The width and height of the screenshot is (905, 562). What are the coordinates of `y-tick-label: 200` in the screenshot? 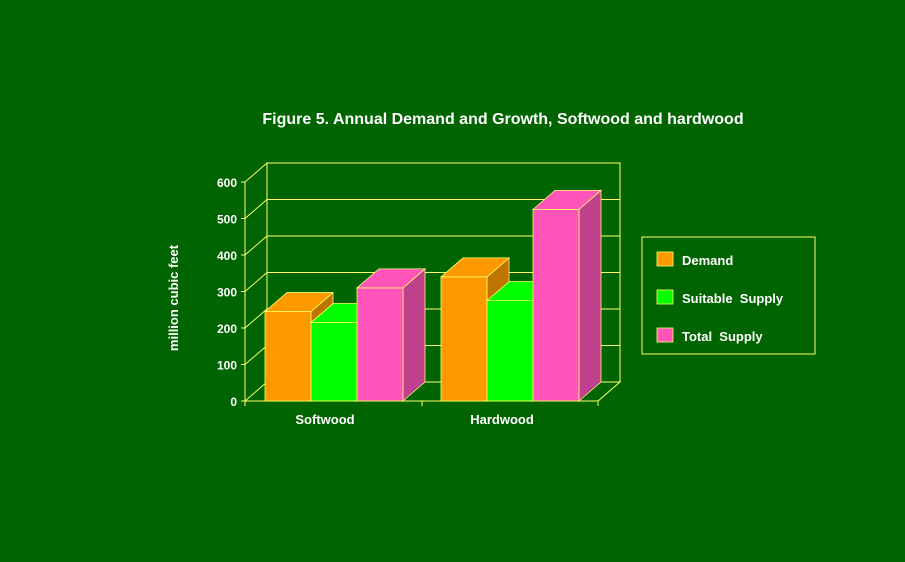 It's located at (227, 329).